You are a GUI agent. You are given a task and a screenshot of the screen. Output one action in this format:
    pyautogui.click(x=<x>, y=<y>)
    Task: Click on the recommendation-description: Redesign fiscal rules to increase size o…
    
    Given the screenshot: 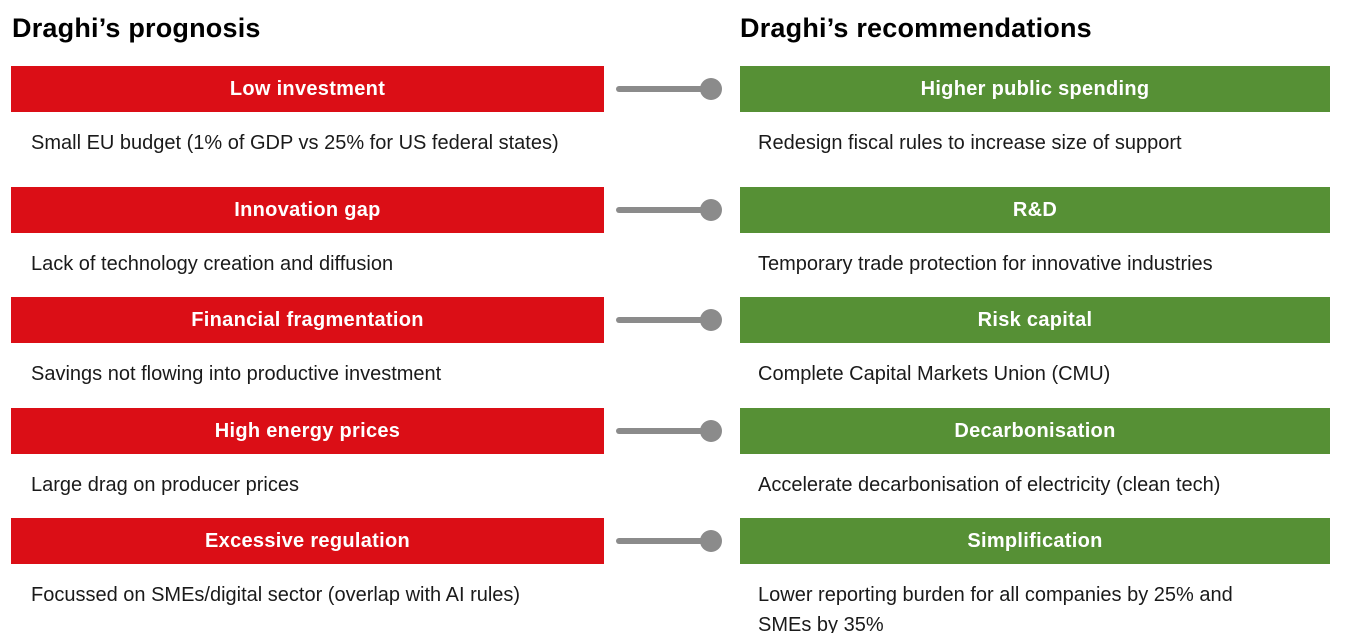 What is the action you would take?
    pyautogui.click(x=970, y=143)
    